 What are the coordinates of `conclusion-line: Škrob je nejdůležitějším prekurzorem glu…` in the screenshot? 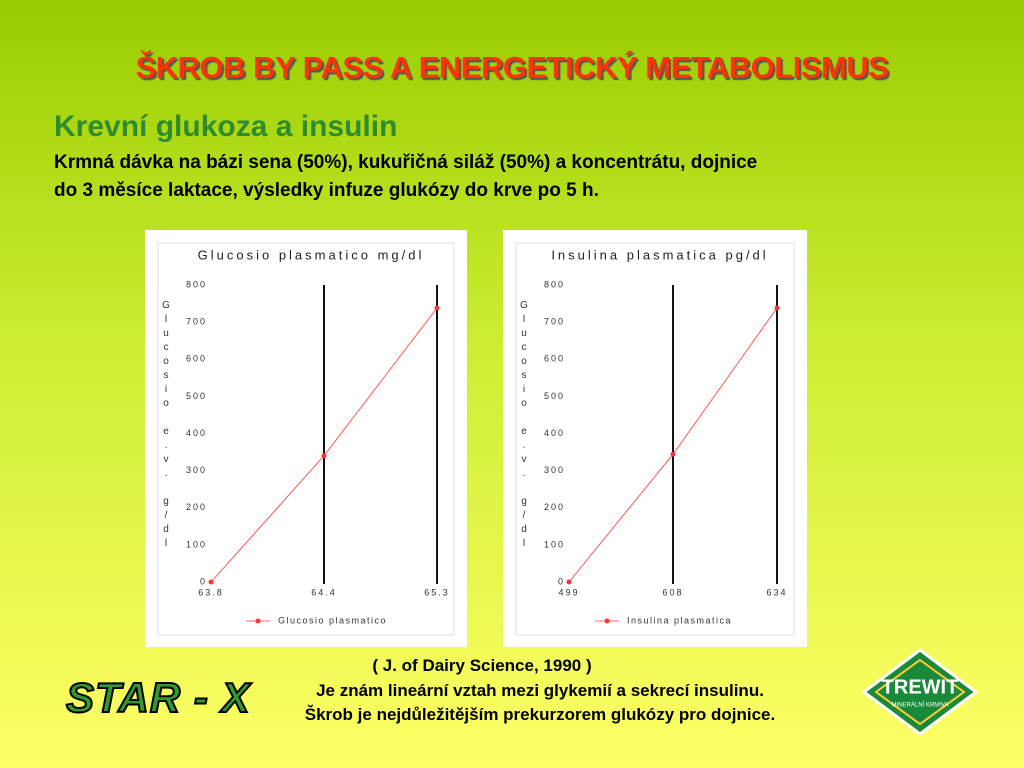 It's located at (540, 714).